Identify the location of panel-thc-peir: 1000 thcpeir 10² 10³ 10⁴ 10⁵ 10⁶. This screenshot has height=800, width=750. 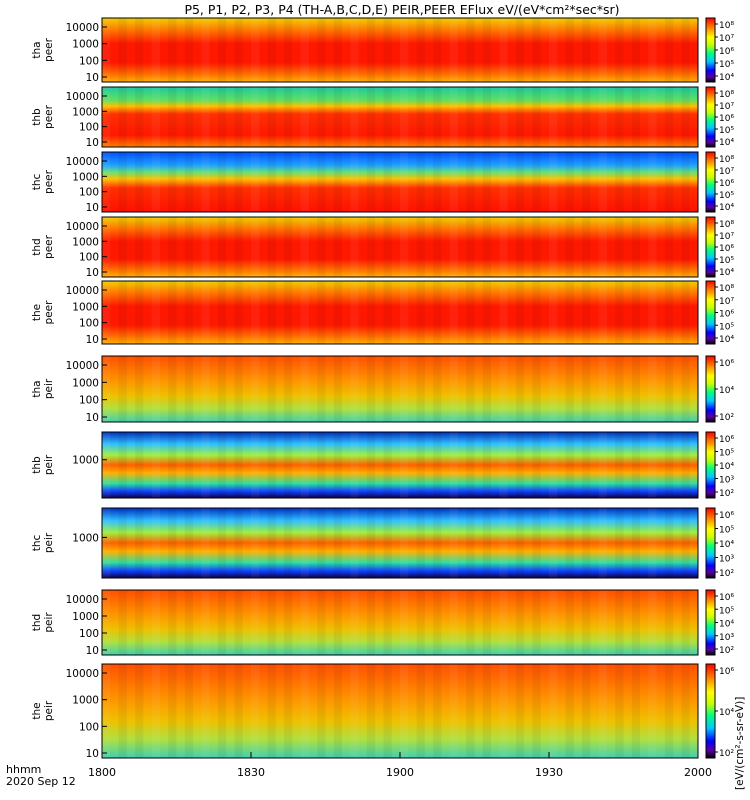
(382, 543).